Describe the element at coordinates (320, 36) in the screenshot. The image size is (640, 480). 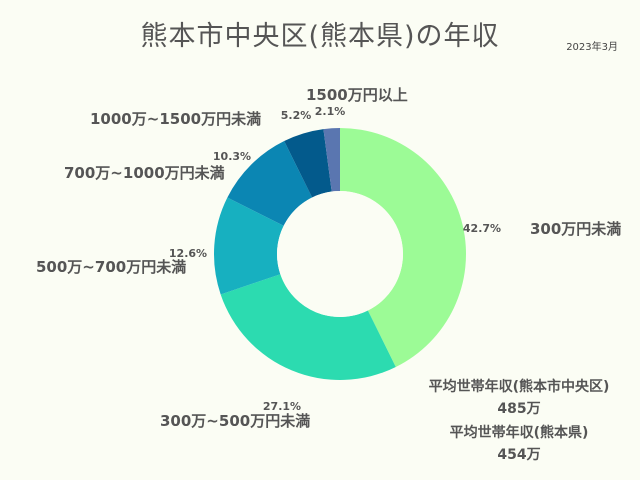
I see `chart-title: 熊本市中央区(熊本県)の年収` at that location.